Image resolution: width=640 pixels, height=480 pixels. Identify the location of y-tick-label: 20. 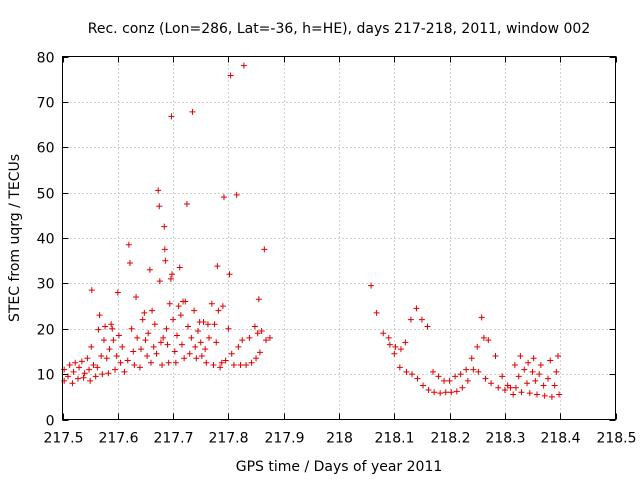
(46, 331).